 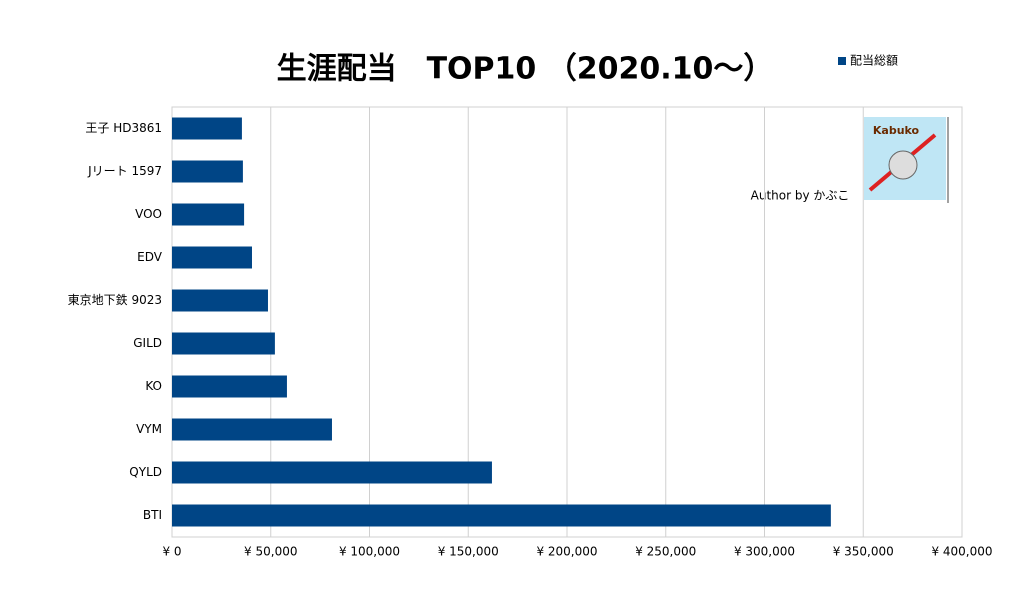 I want to click on y-tick-label: 王子 HD3861, so click(x=123, y=128).